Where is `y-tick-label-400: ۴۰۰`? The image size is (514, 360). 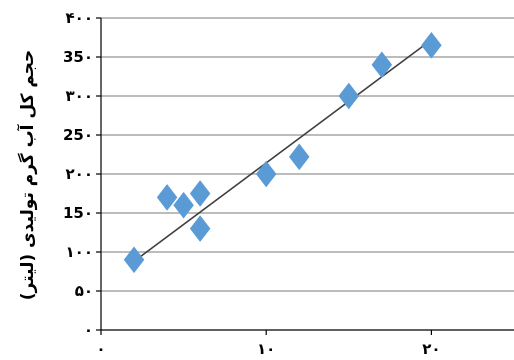
y-tick-label-400: ۴۰۰ is located at coordinates (79, 18).